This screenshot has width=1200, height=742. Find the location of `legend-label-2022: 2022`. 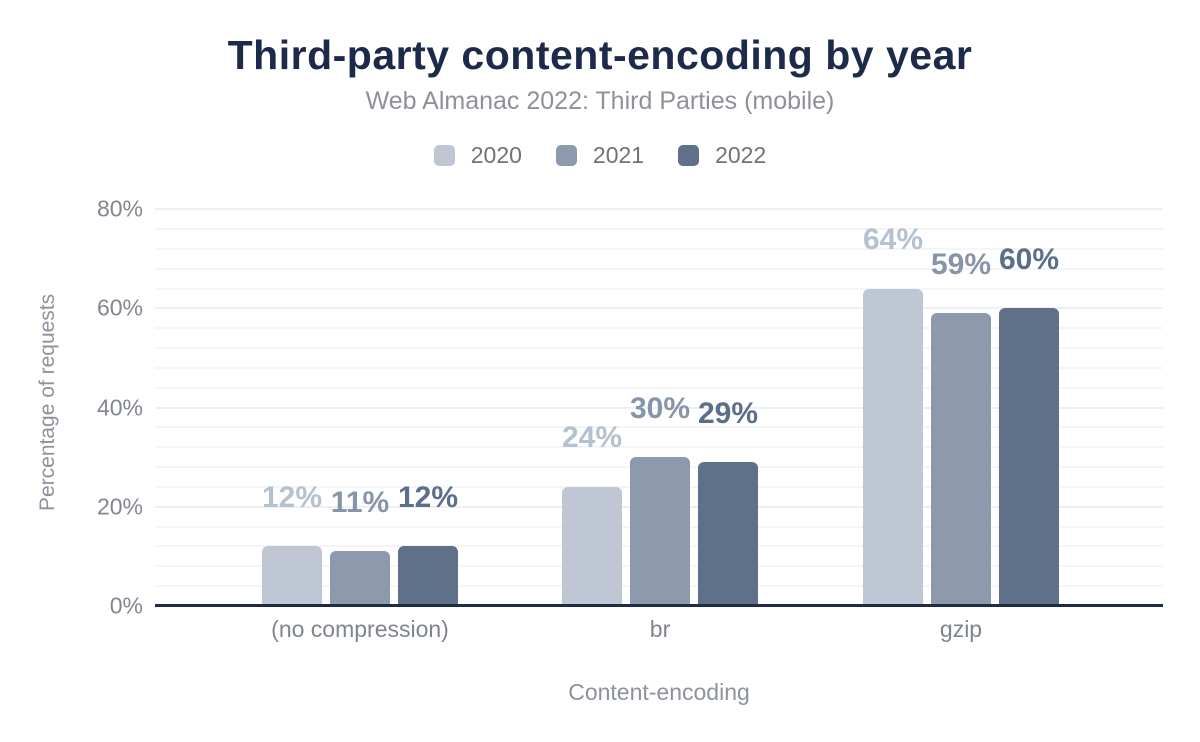

legend-label-2022: 2022 is located at coordinates (741, 155).